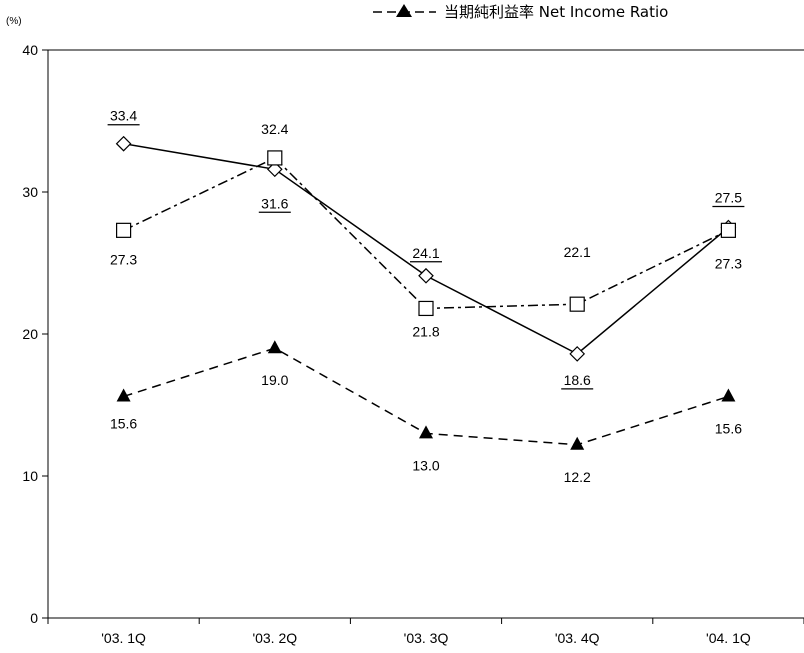 The width and height of the screenshot is (804, 653). I want to click on data-label: 33.4, so click(123, 116).